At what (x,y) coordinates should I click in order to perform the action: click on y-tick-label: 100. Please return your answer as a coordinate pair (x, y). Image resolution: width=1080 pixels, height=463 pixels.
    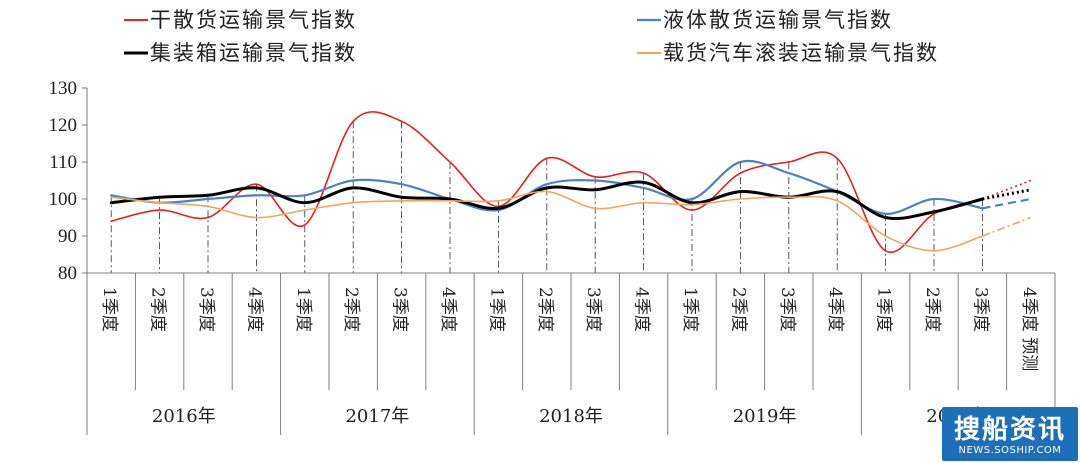
    Looking at the image, I should click on (63, 199).